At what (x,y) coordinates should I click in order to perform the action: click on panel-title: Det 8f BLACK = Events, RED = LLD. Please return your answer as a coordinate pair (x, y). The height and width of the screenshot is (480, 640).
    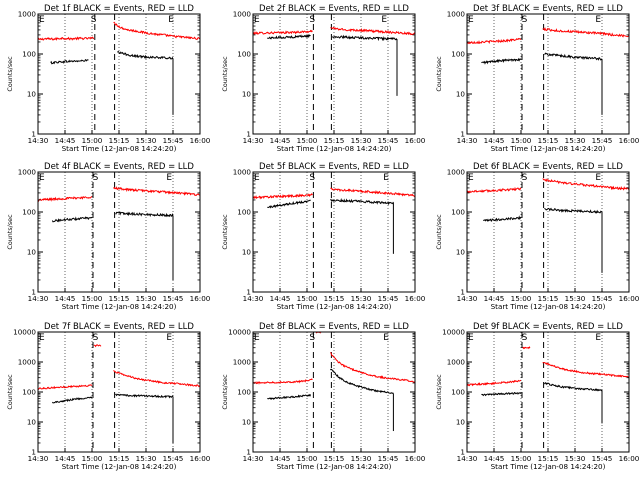
    Looking at the image, I should click on (334, 327).